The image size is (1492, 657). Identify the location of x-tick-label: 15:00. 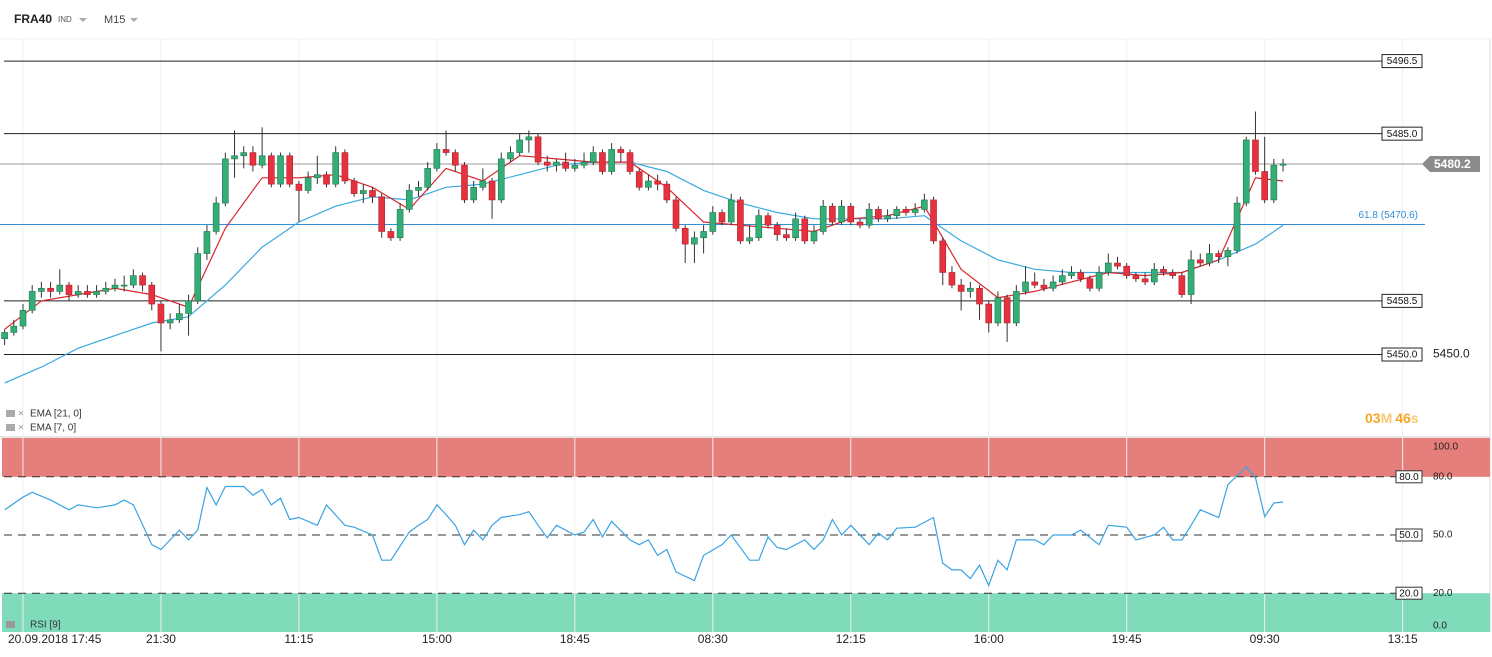
(437, 639).